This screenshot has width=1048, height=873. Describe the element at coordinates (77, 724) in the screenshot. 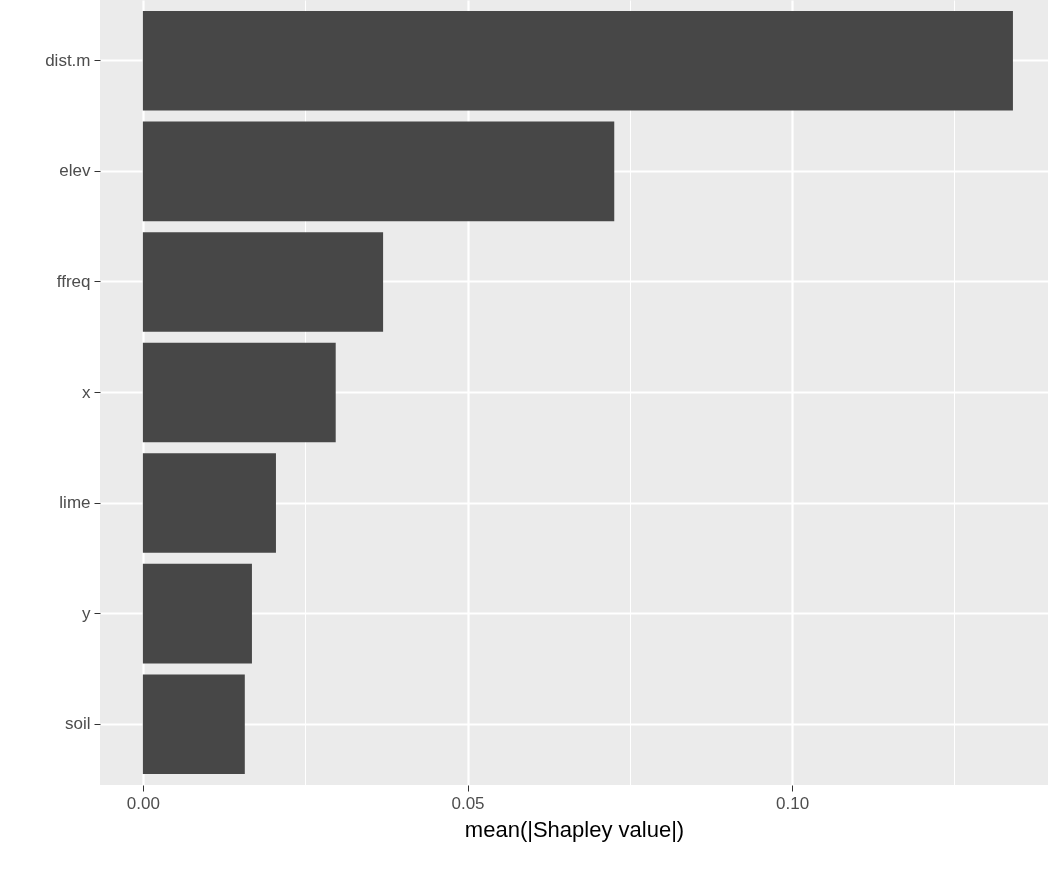

I see `y-tick-label: soil` at that location.